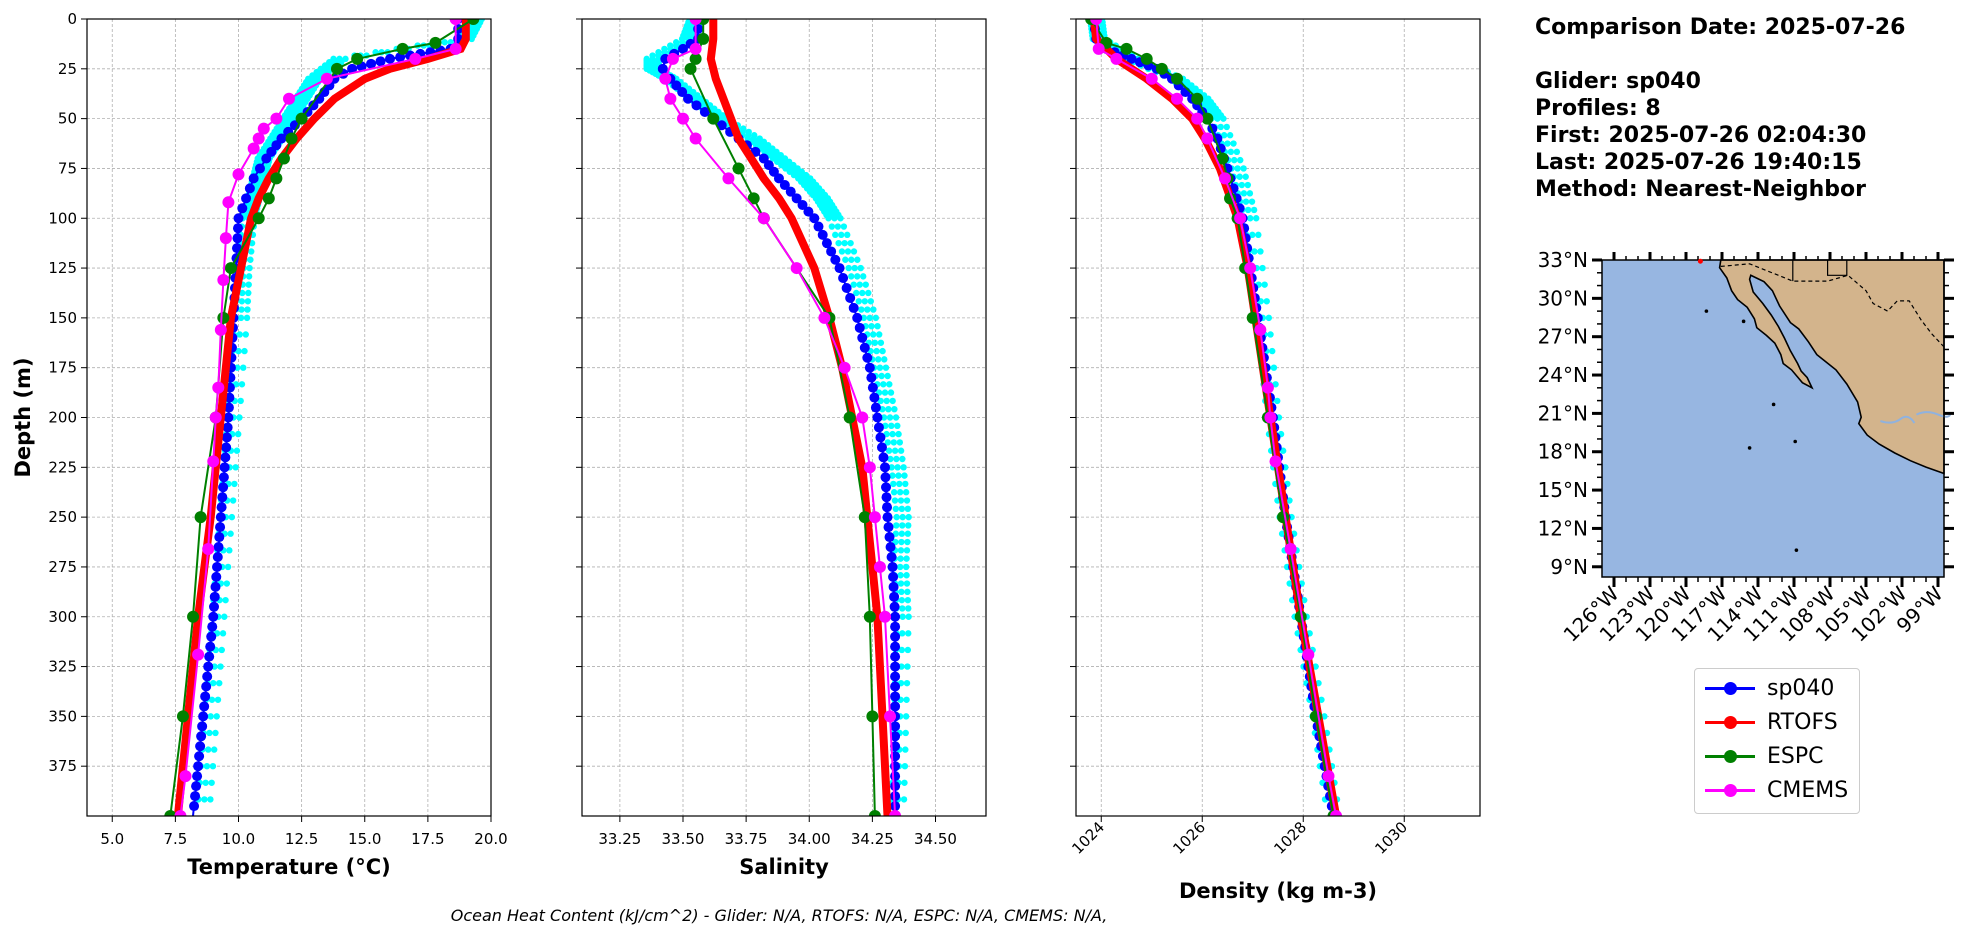  I want to click on y-tick-label: 175, so click(62, 368).